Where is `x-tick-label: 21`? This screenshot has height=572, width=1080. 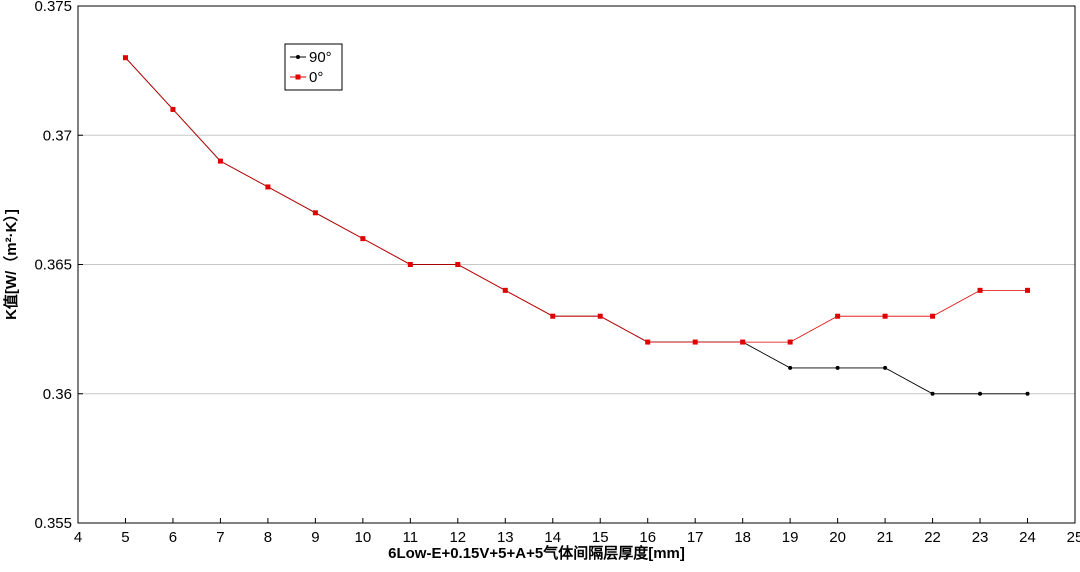
x-tick-label: 21 is located at coordinates (885, 537).